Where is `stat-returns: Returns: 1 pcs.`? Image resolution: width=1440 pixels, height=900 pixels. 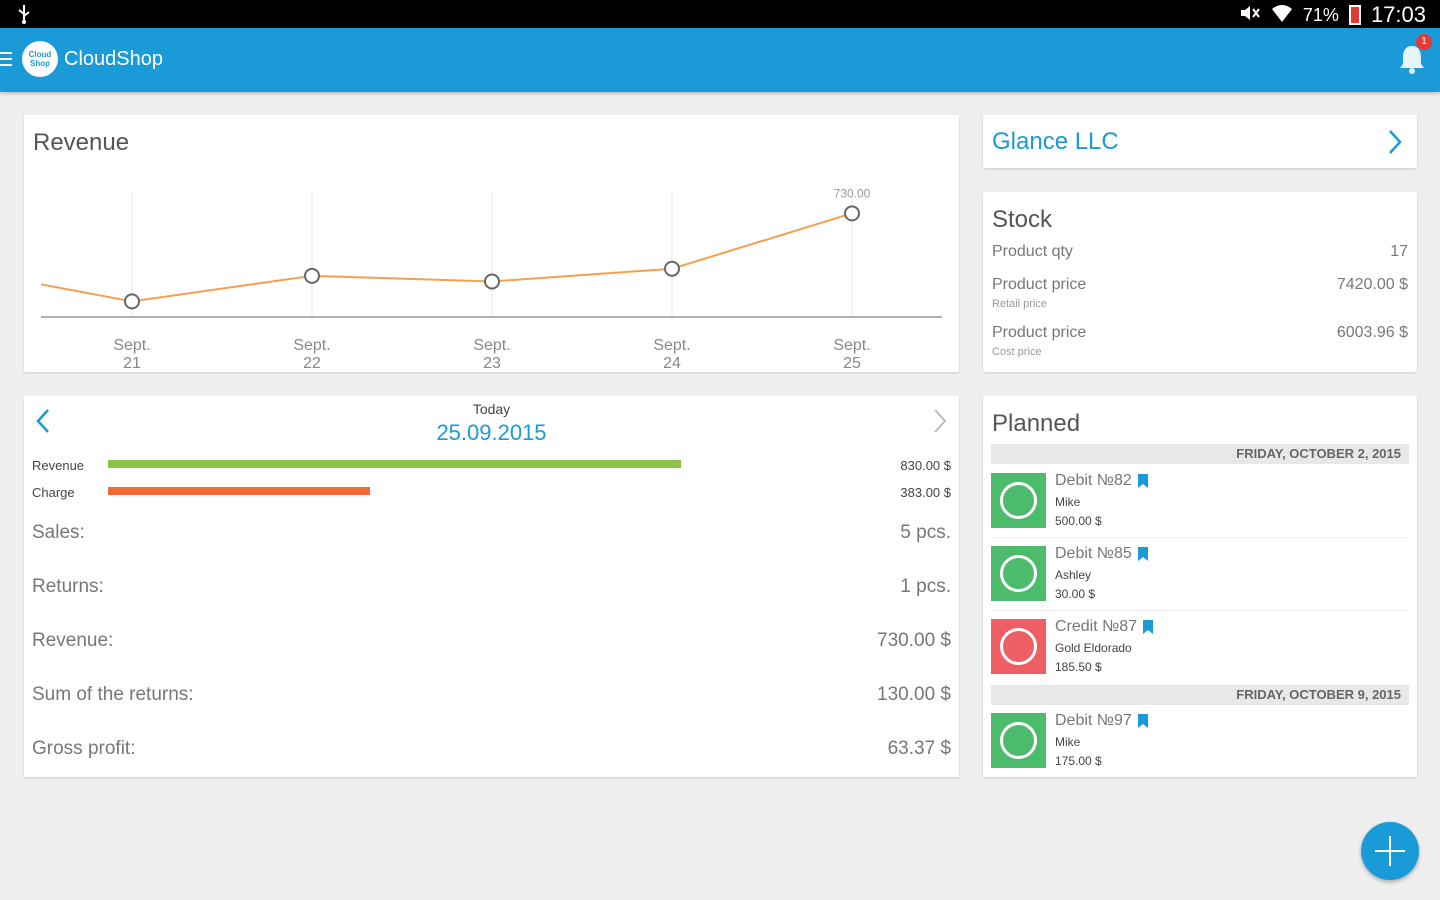 stat-returns: Returns: 1 pcs. is located at coordinates (491, 587).